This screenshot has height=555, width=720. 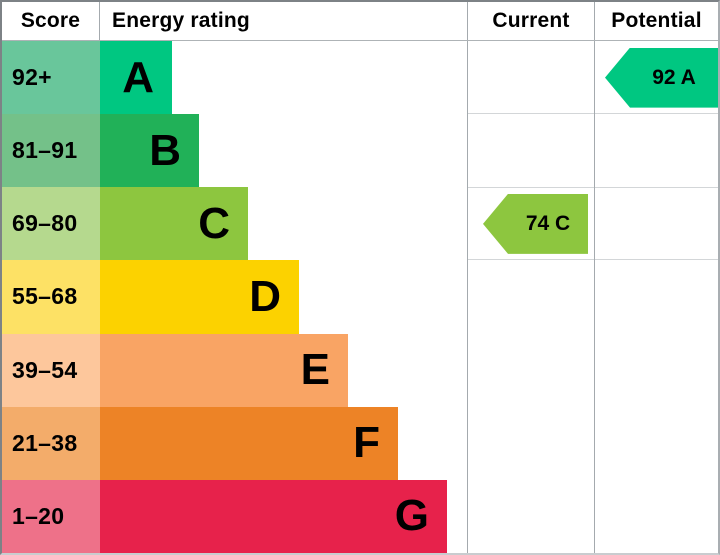 I want to click on score-cell: 39–54, so click(x=51, y=370).